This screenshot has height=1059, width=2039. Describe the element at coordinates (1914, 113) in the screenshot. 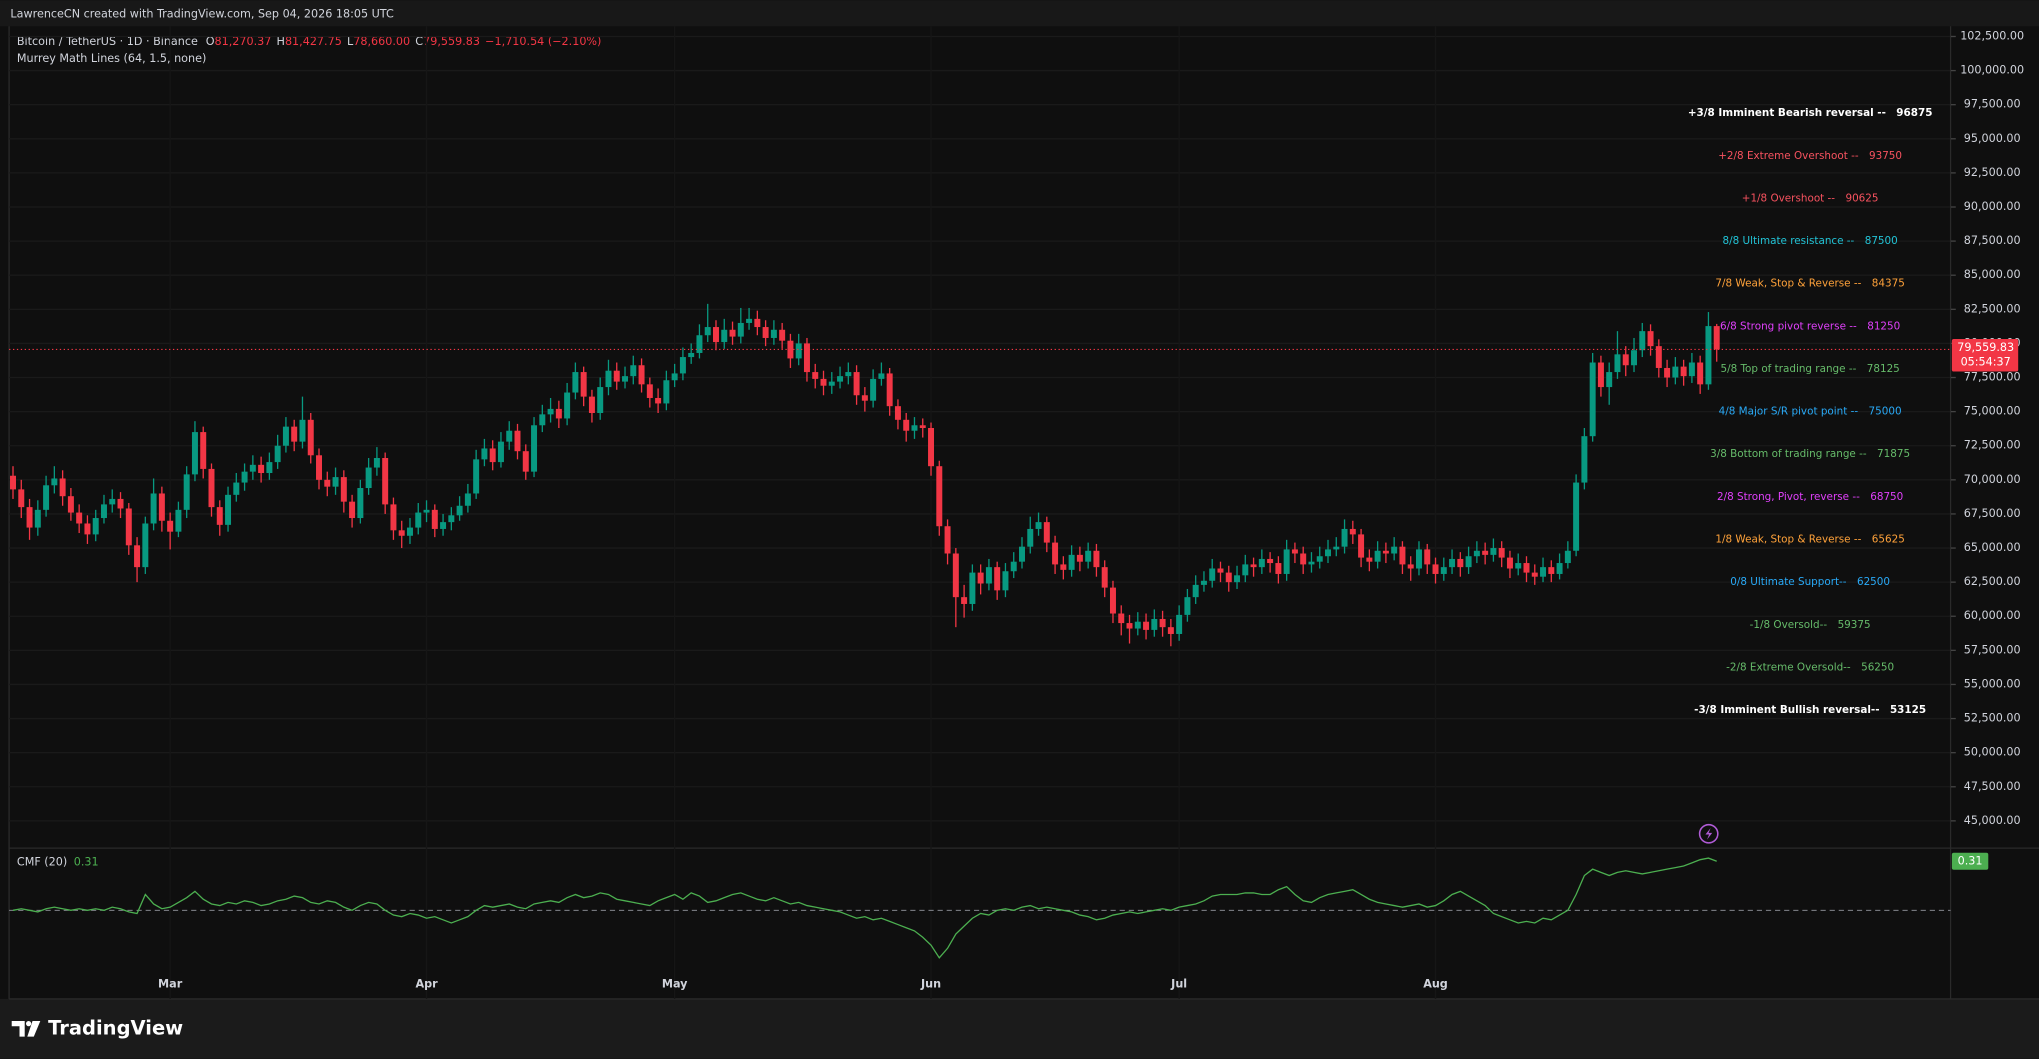

I see `murrey-value: 96875` at that location.